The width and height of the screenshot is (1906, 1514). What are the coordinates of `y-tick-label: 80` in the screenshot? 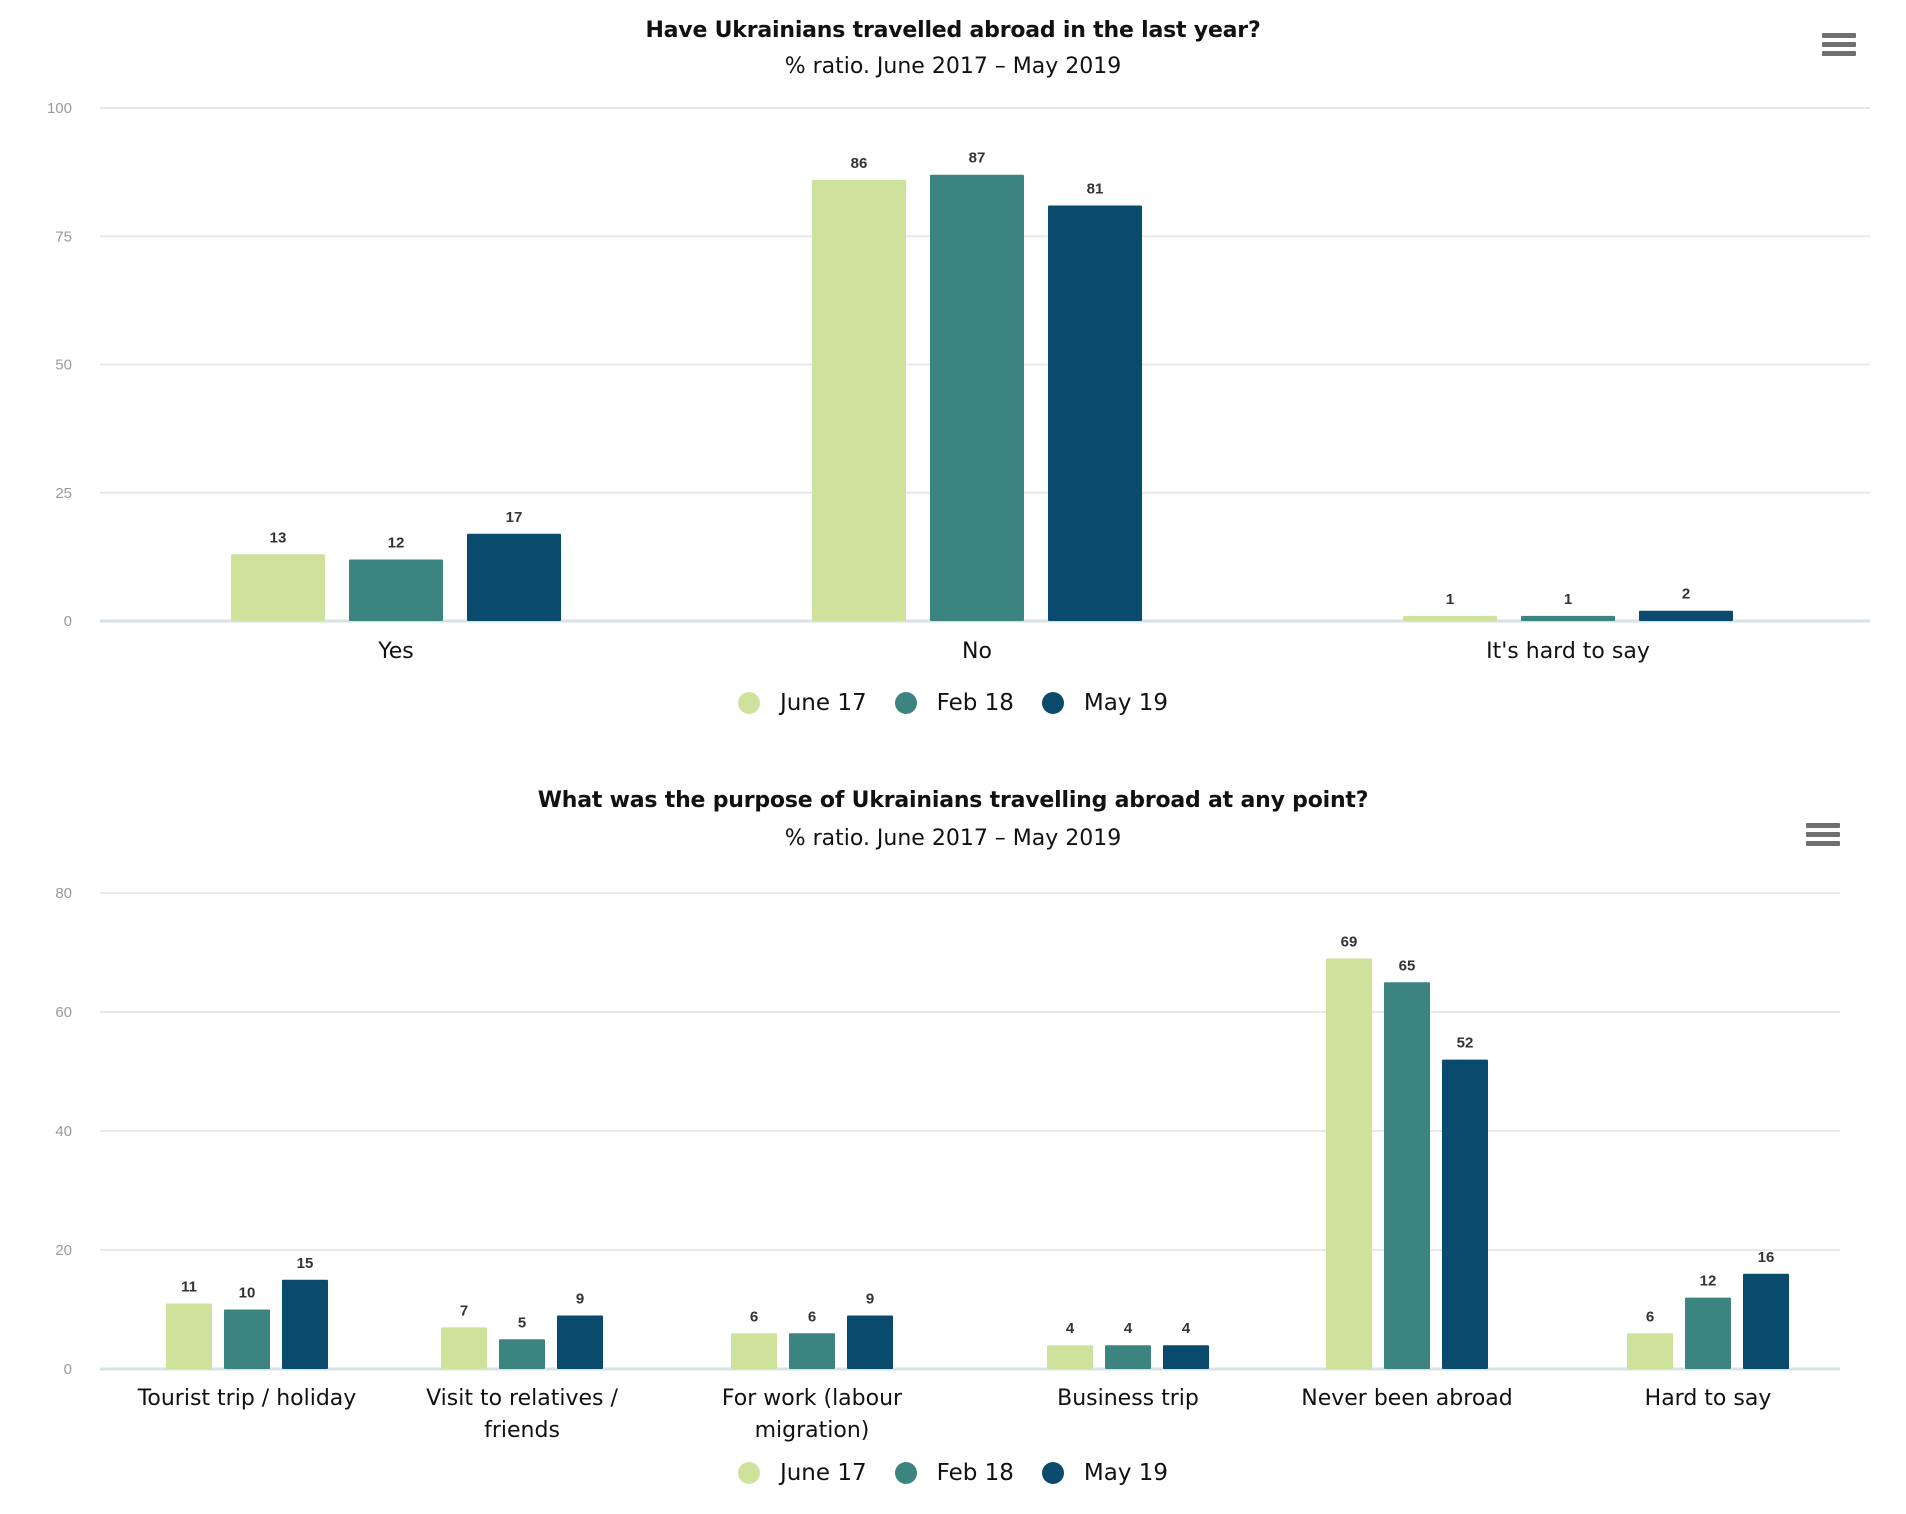 It's located at (63, 893).